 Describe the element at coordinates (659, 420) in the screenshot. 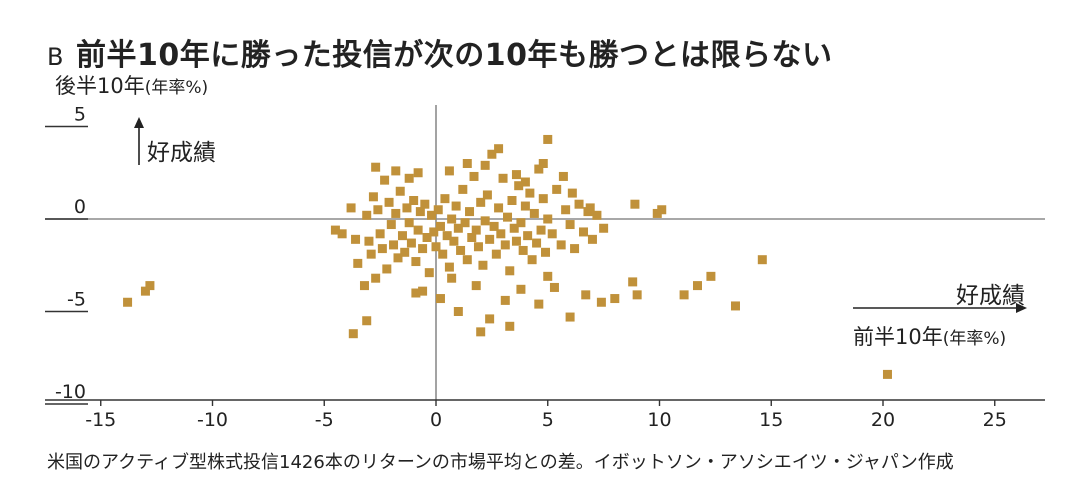

I see `x-tick-label: 10` at that location.